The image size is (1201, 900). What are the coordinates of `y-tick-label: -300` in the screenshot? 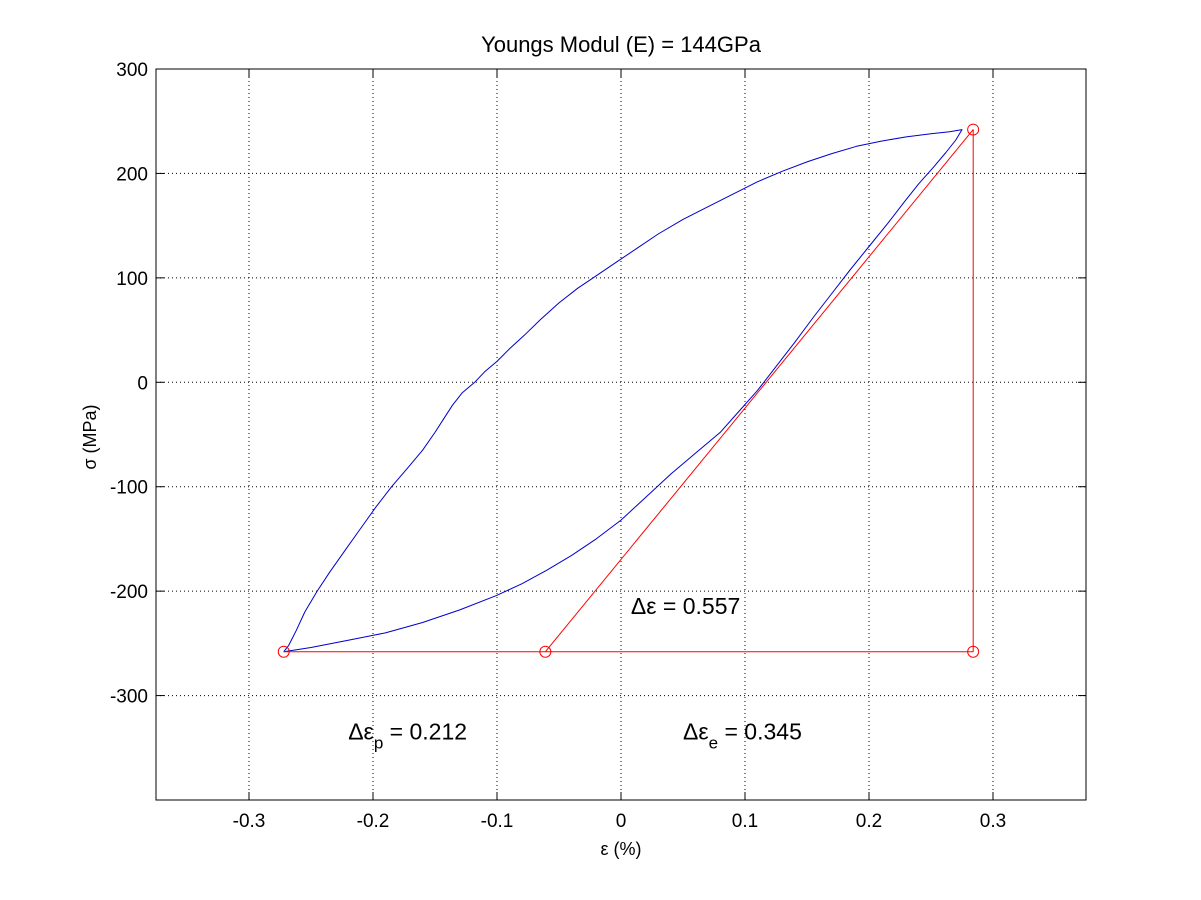 It's located at (129, 697).